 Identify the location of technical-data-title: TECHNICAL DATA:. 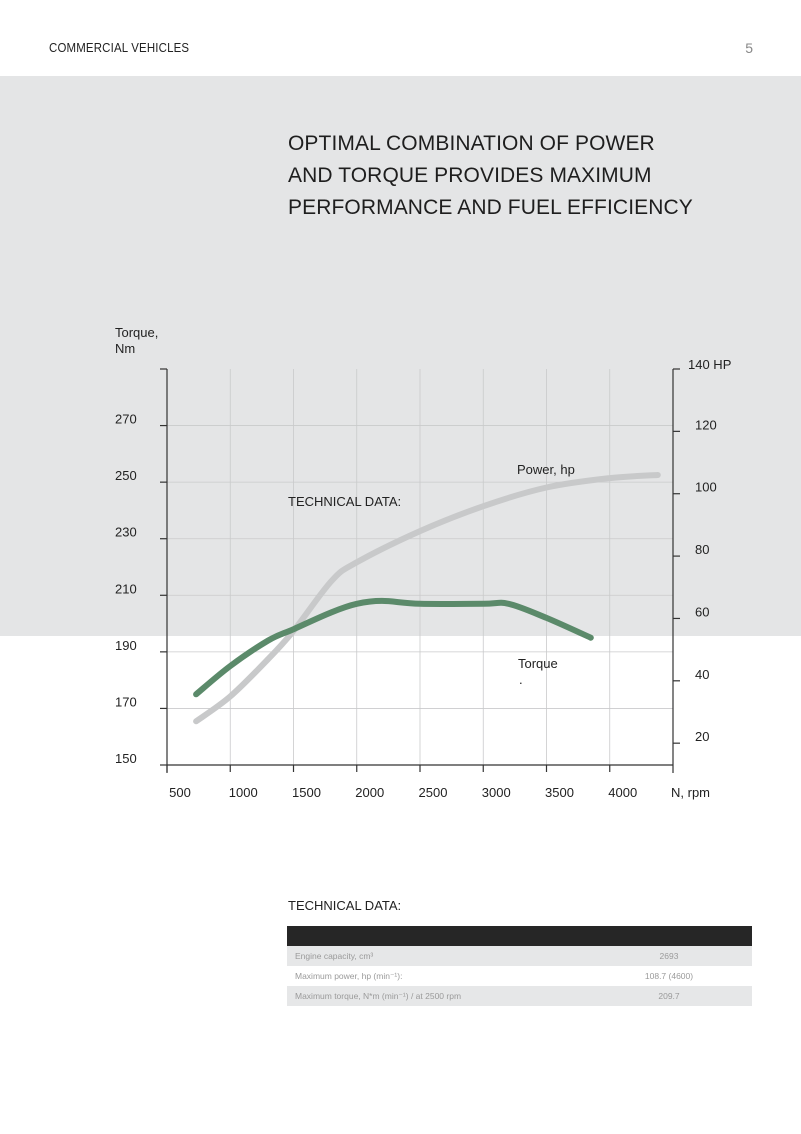
(345, 905).